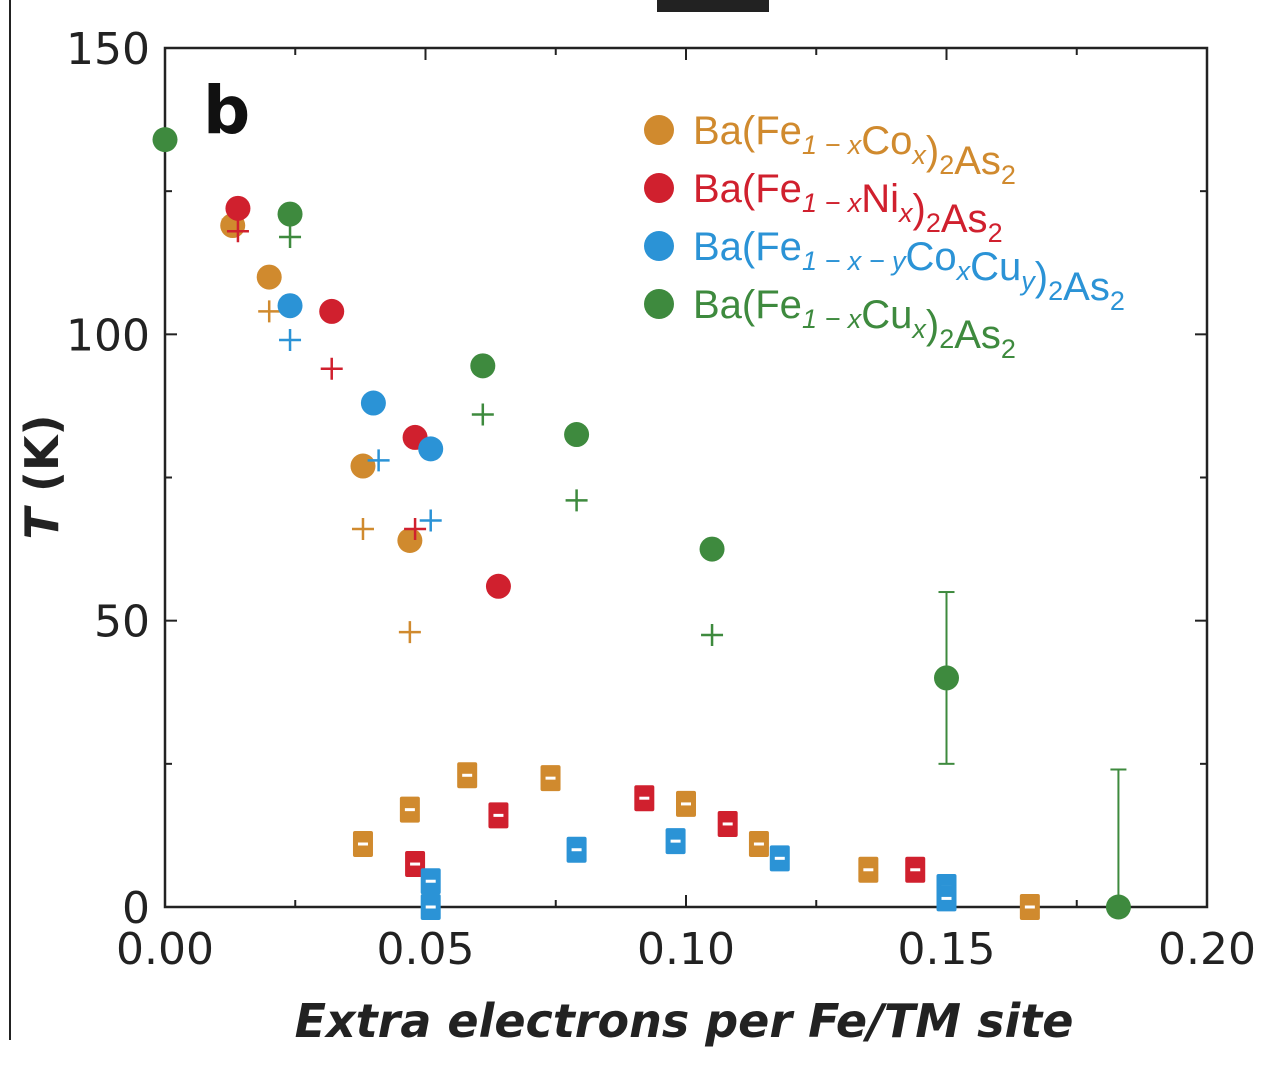 This screenshot has width=1270, height=1074. Describe the element at coordinates (684, 1021) in the screenshot. I see `x-axis-label: Extra electrons per Fe/TM site` at that location.